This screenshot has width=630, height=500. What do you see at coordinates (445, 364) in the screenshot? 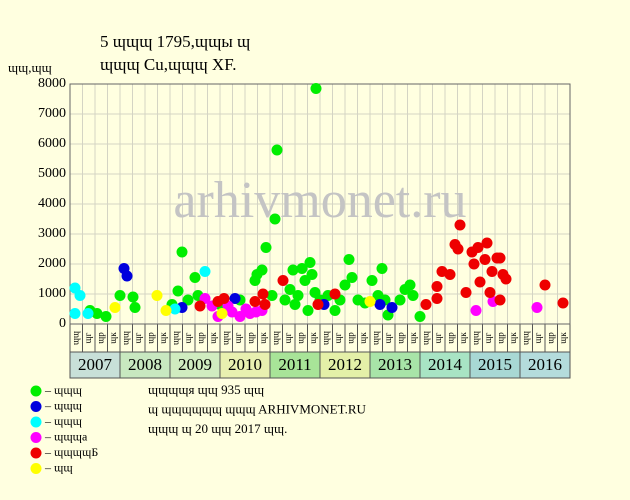
I see `year-label: 2014` at bounding box center [445, 364].